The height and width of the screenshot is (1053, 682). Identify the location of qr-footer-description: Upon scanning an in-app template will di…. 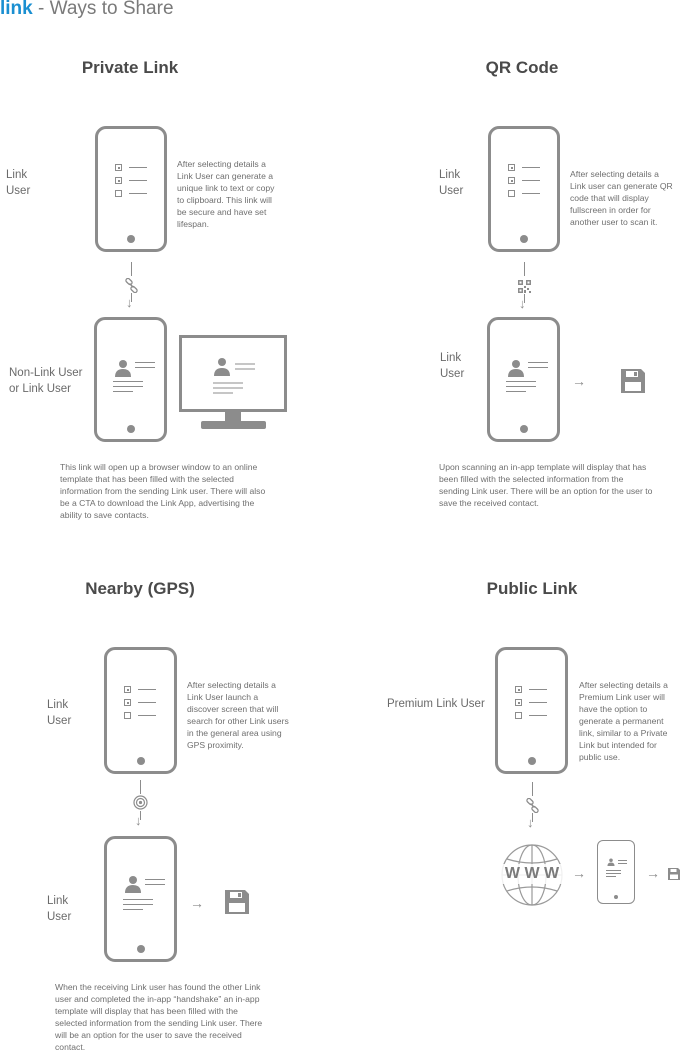
(546, 485).